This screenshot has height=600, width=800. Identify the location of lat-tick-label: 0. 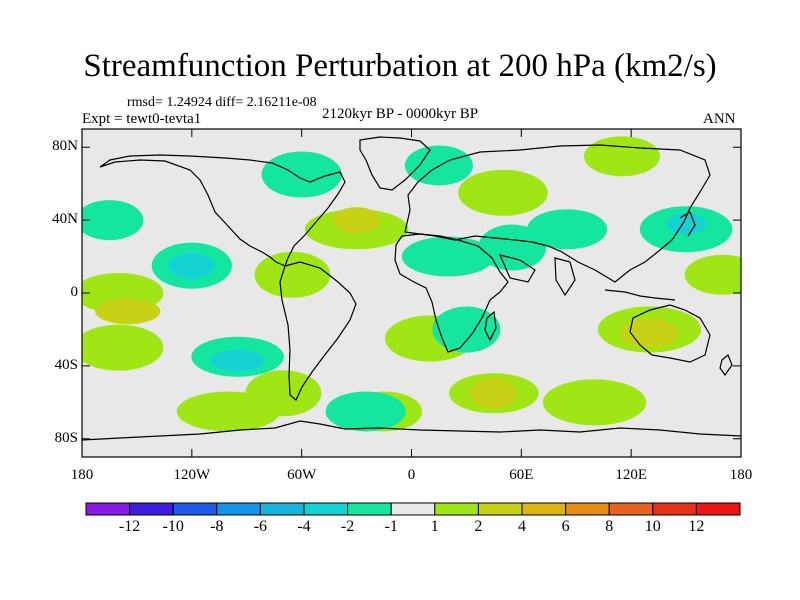
(74, 292).